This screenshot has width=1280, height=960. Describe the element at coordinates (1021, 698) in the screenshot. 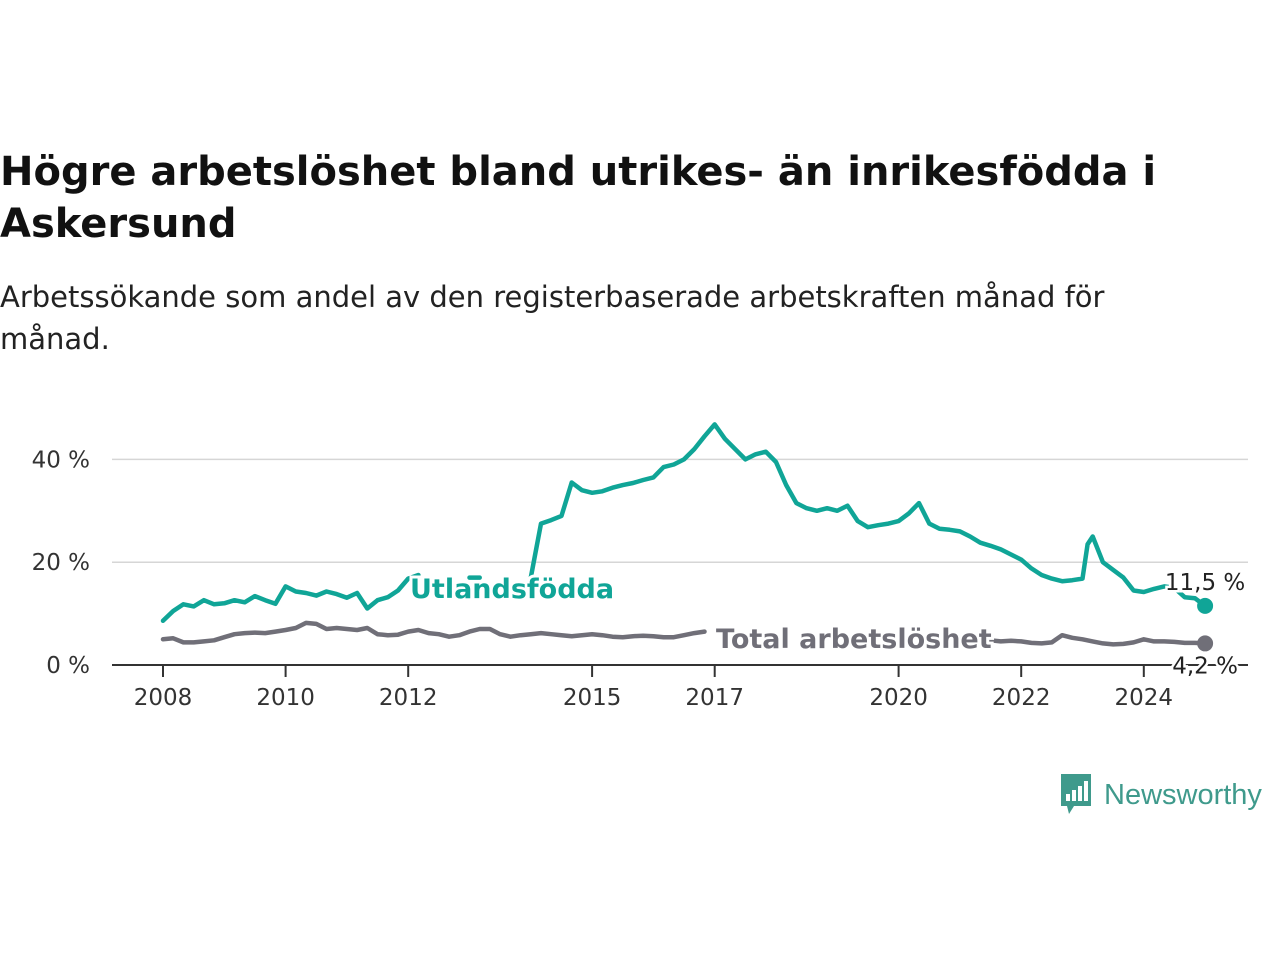

I see `x-tick-label: 2022` at that location.